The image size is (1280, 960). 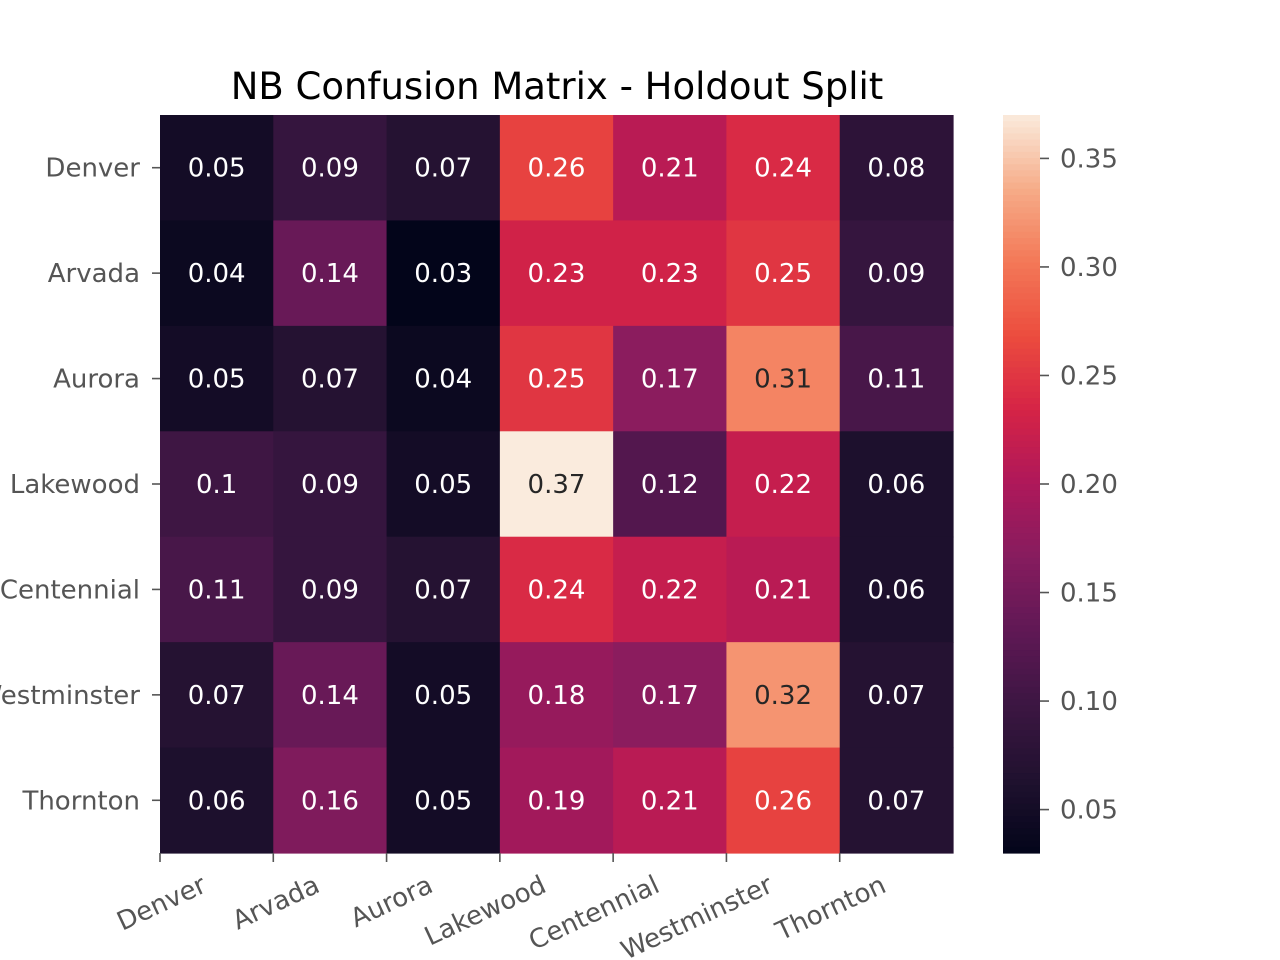 I want to click on cell-value-label: 0.25, so click(x=557, y=380).